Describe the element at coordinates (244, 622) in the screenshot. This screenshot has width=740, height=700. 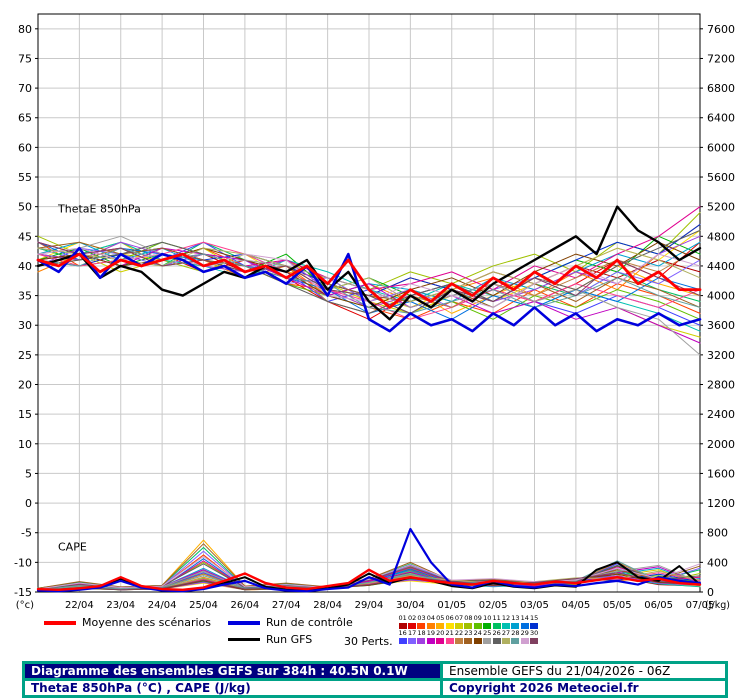
I see `control-line-icon` at that location.